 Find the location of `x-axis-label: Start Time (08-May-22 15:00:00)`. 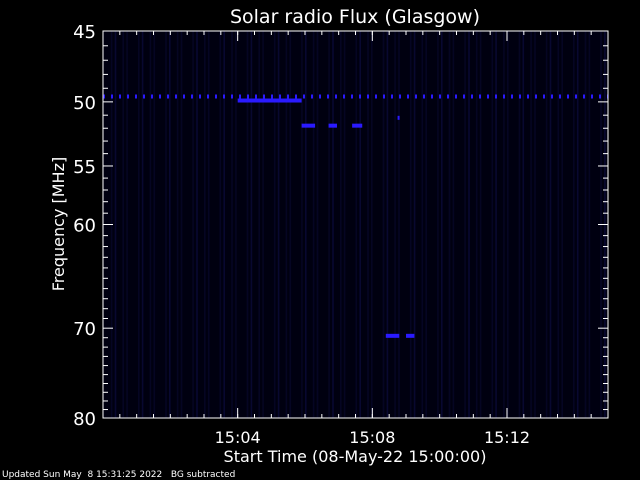

x-axis-label: Start Time (08-May-22 15:00:00) is located at coordinates (355, 456).